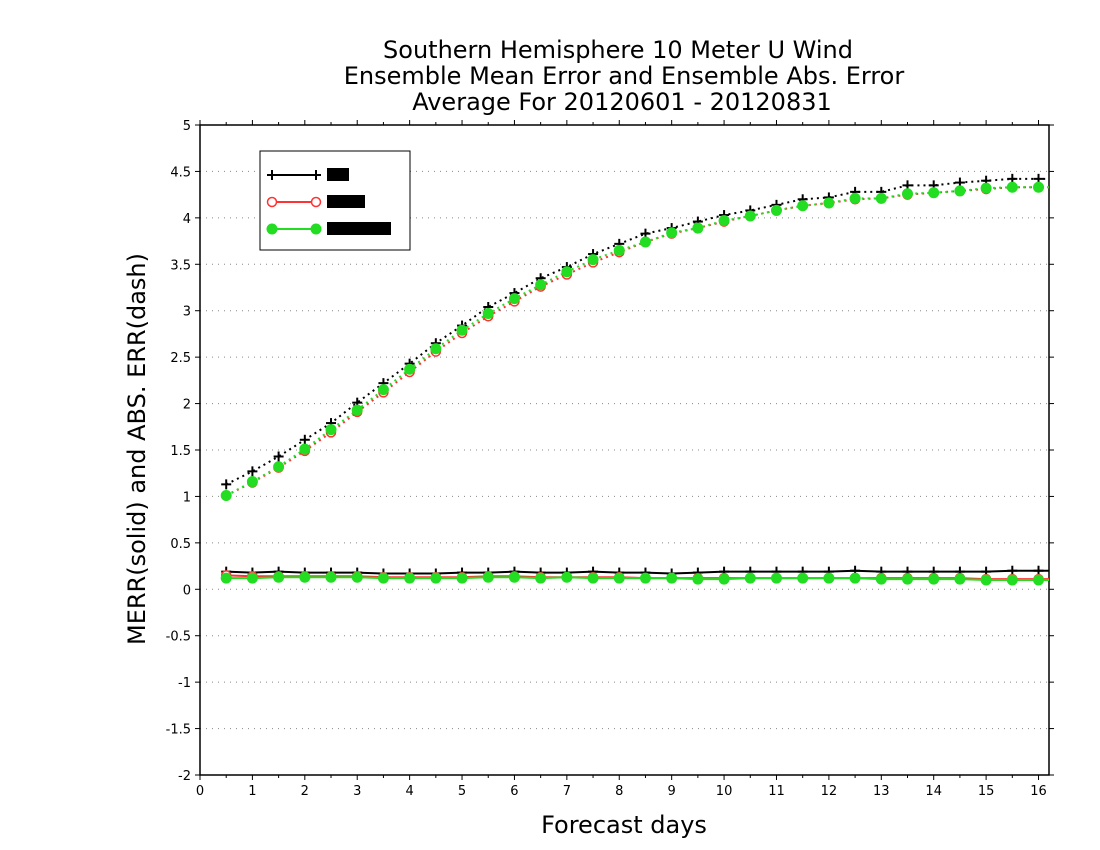 This screenshot has height=850, width=1100. I want to click on y-tick-label: 2.5, so click(180, 358).